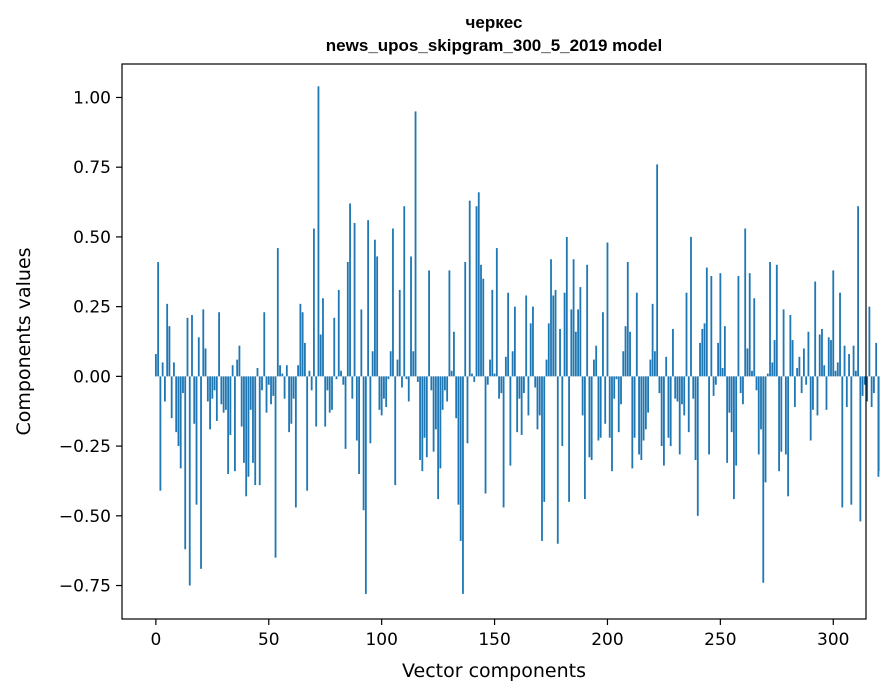 The width and height of the screenshot is (880, 696). Describe the element at coordinates (494, 640) in the screenshot. I see `x-tick-label: 150` at that location.